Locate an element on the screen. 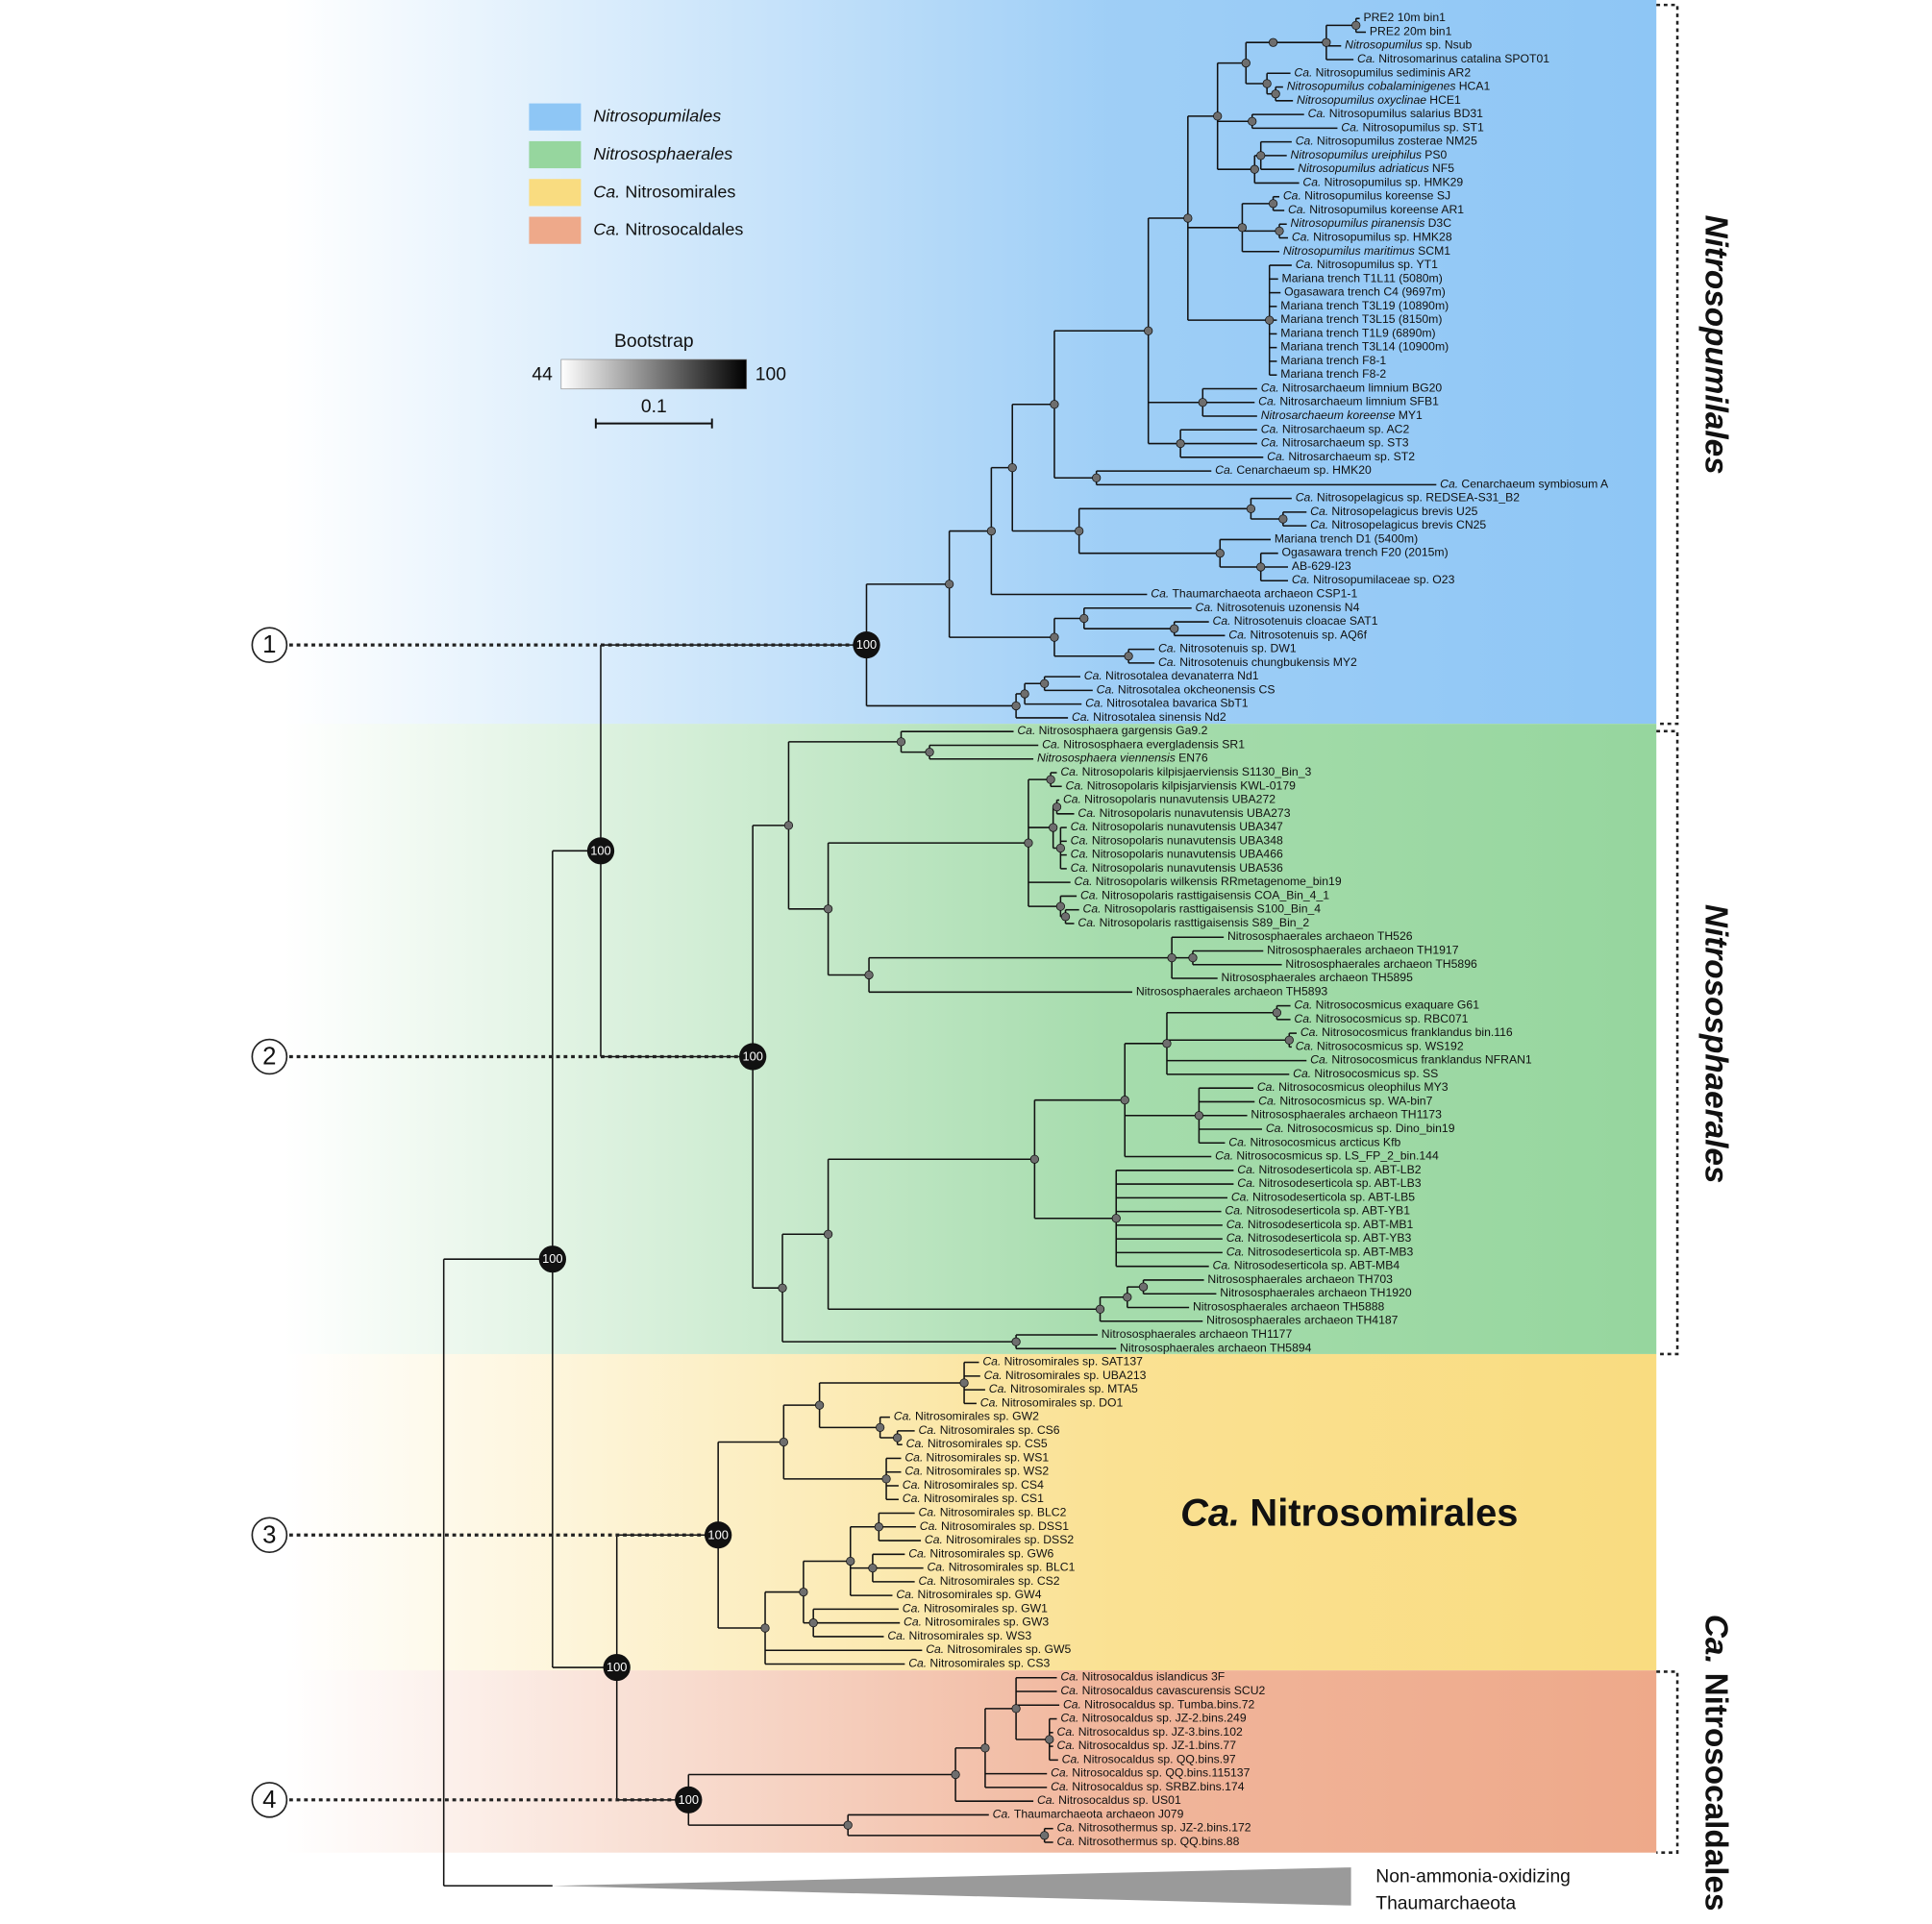 The height and width of the screenshot is (1924, 1932). outgroup-label: Thaumarchaeota is located at coordinates (1446, 1904).